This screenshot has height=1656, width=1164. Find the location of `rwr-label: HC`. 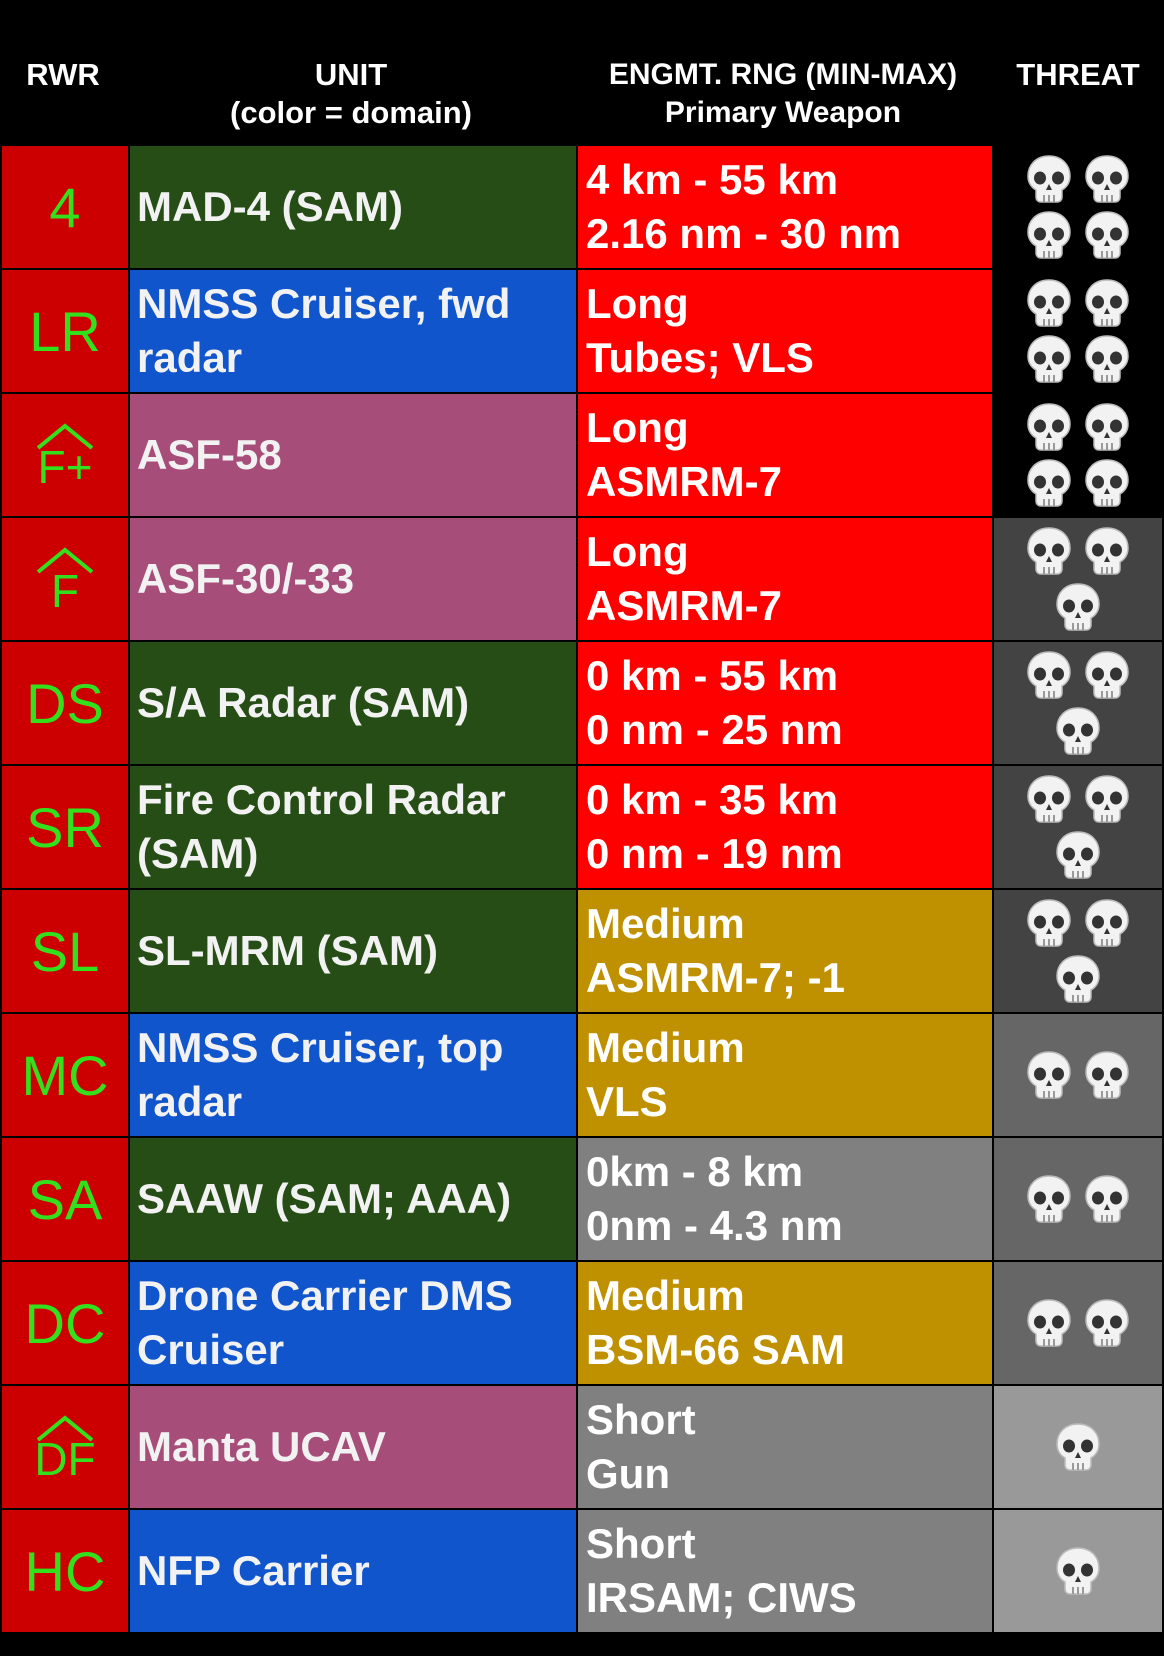

rwr-label: HC is located at coordinates (65, 1571).